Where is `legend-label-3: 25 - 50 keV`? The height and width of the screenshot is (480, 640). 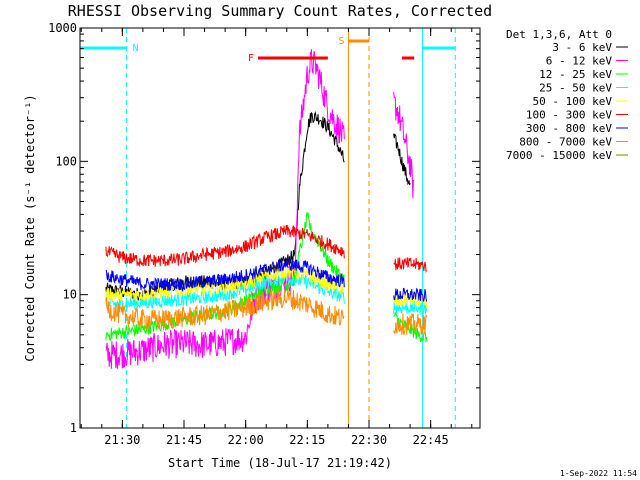
legend-label-3: 25 - 50 keV is located at coordinates (575, 88).